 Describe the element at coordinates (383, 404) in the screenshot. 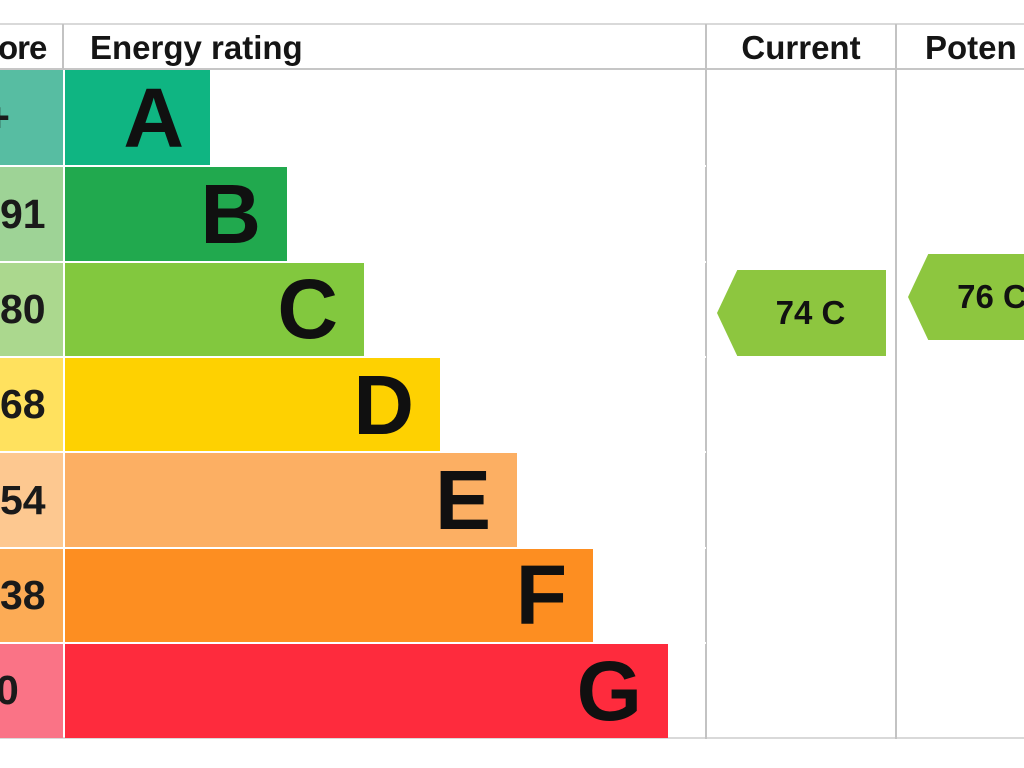

I see `band-letter-d: D` at that location.